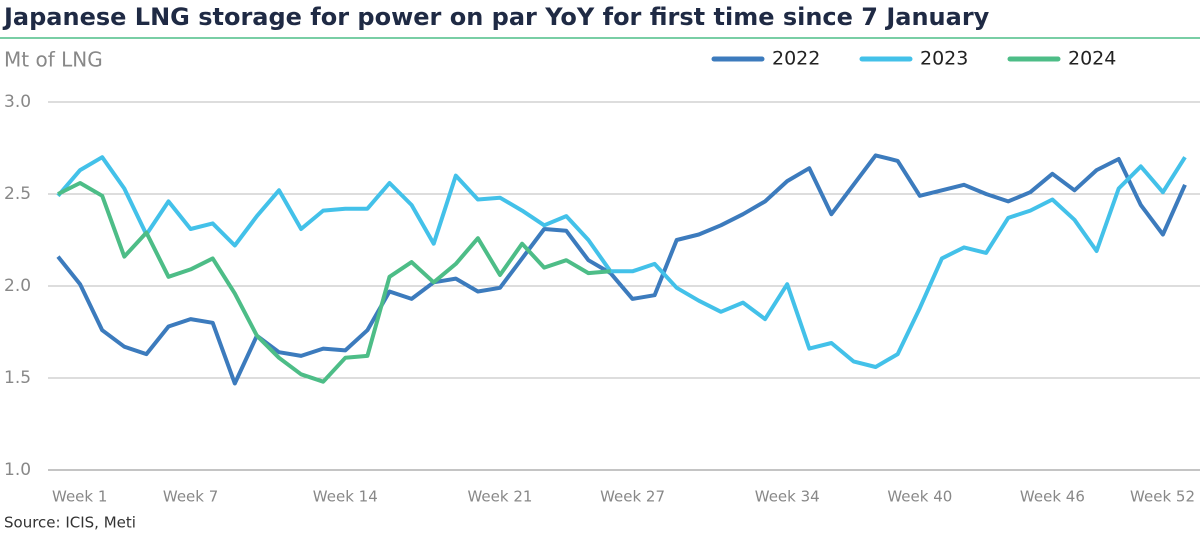 The image size is (1200, 537). I want to click on legend-label: 2024, so click(1092, 59).